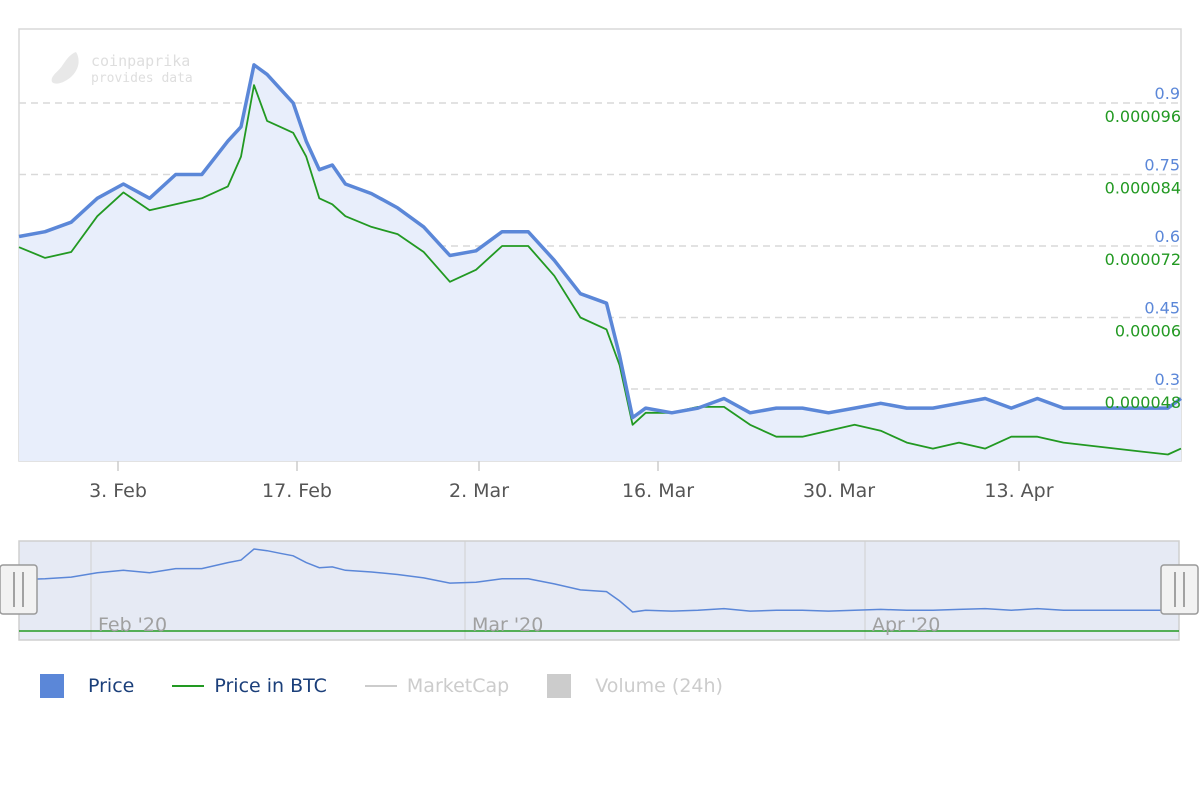 The width and height of the screenshot is (1200, 800). What do you see at coordinates (132, 625) in the screenshot?
I see `navigator-label: Feb '20` at bounding box center [132, 625].